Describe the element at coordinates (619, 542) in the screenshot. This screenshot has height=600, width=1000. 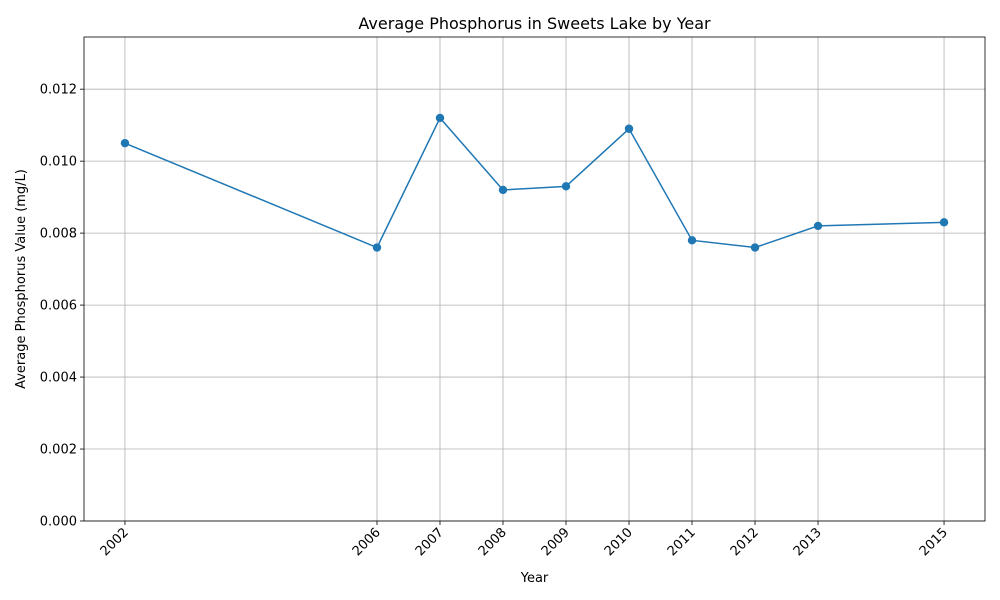
I see `x-tick-label: 2010` at that location.